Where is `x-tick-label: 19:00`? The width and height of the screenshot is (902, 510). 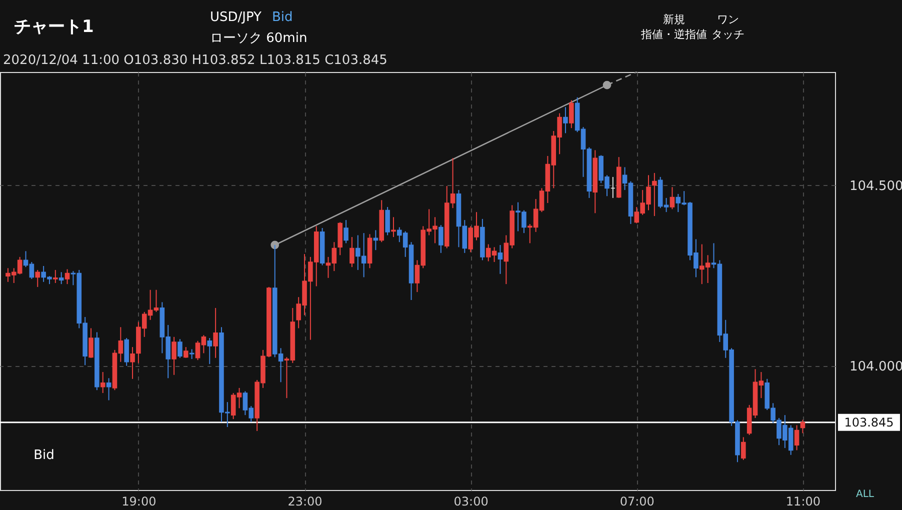
x-tick-label: 19:00 is located at coordinates (139, 501).